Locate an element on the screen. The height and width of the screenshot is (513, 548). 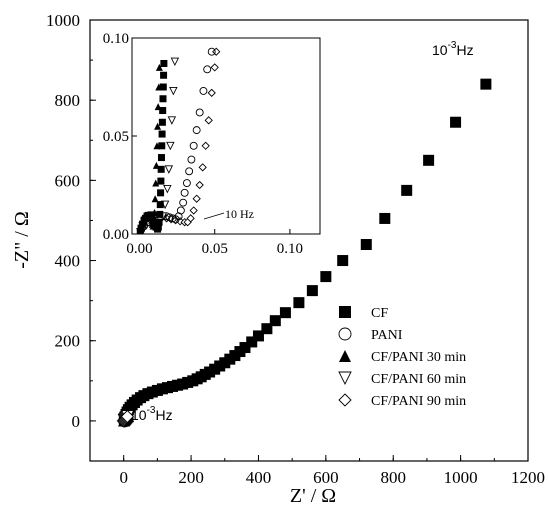
inset-axis-ticks is located at coordinates (211, 136).